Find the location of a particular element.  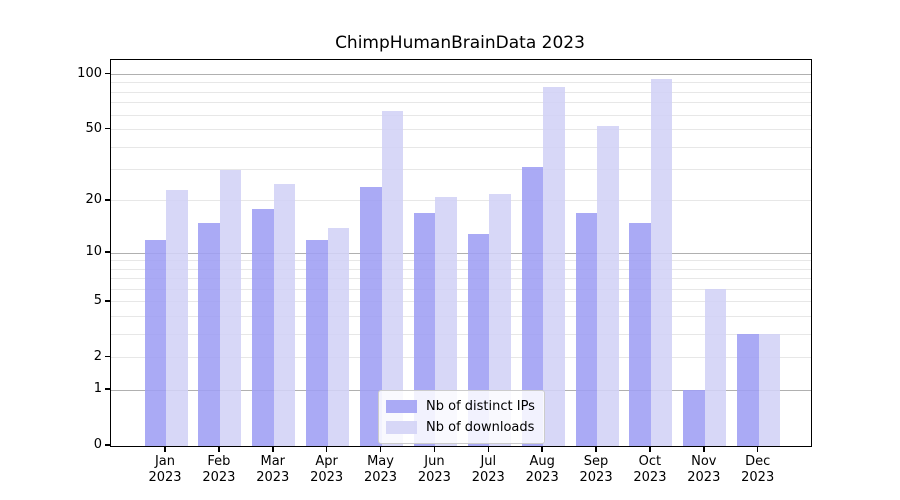

legend-item: Nb of downloads is located at coordinates (460, 427).